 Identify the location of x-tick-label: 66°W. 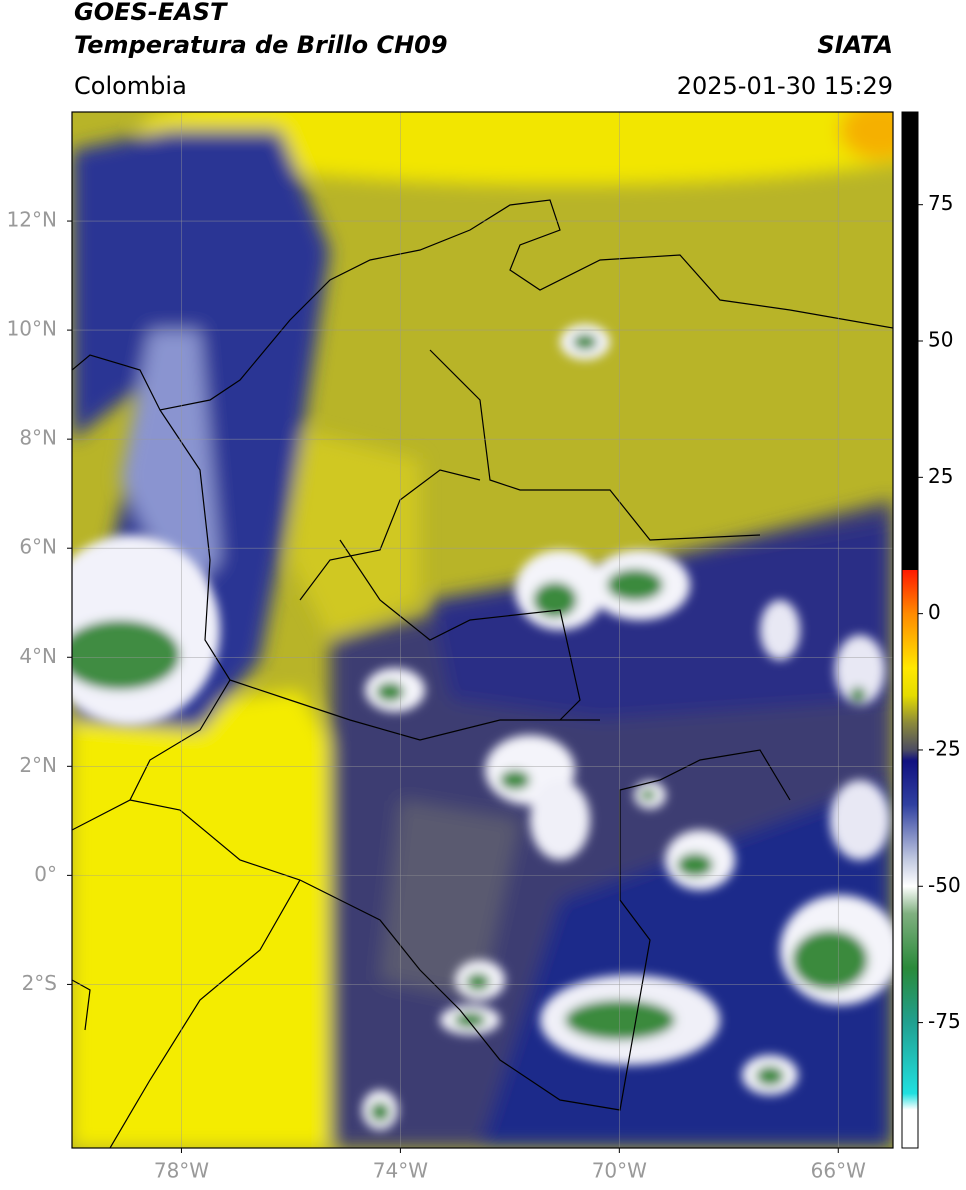
(838, 1171).